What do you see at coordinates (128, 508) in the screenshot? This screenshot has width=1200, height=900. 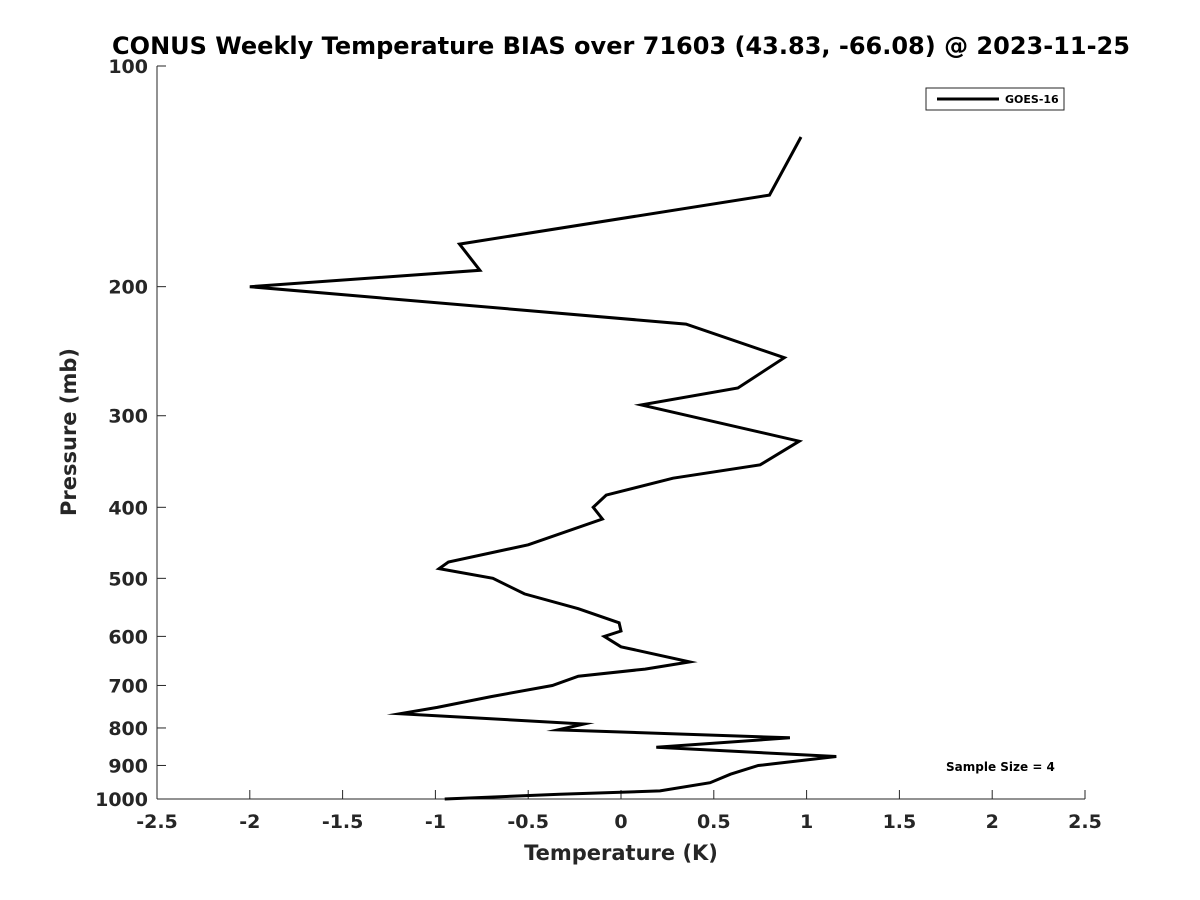 I see `y-tick-label: 400` at bounding box center [128, 508].